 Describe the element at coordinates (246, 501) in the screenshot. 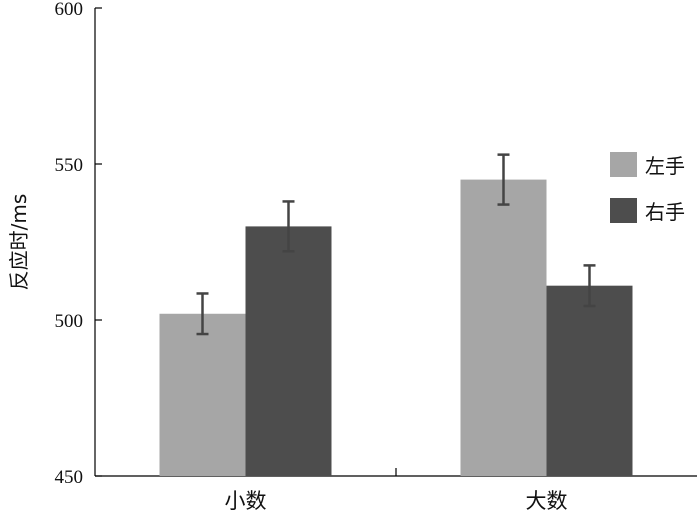

I see `x-category-label: 小数` at that location.